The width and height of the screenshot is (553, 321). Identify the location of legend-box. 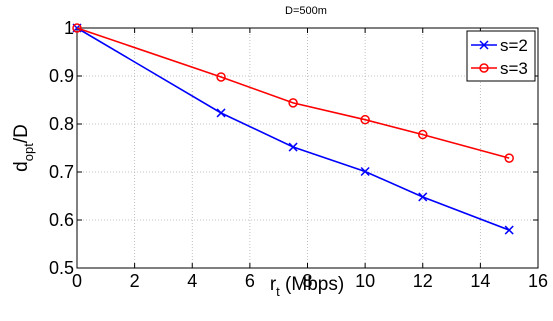
(501, 56).